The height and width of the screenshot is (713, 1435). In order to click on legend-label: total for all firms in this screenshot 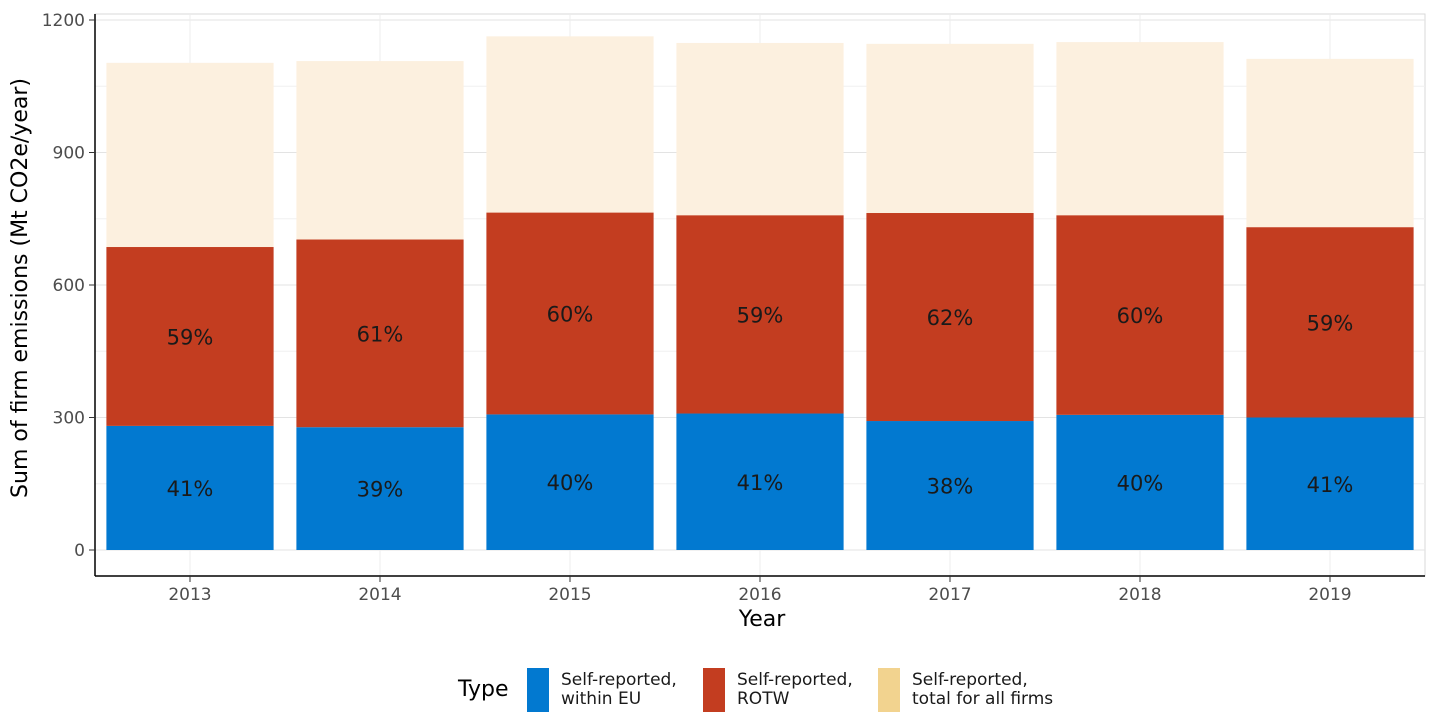, I will do `click(982, 699)`.